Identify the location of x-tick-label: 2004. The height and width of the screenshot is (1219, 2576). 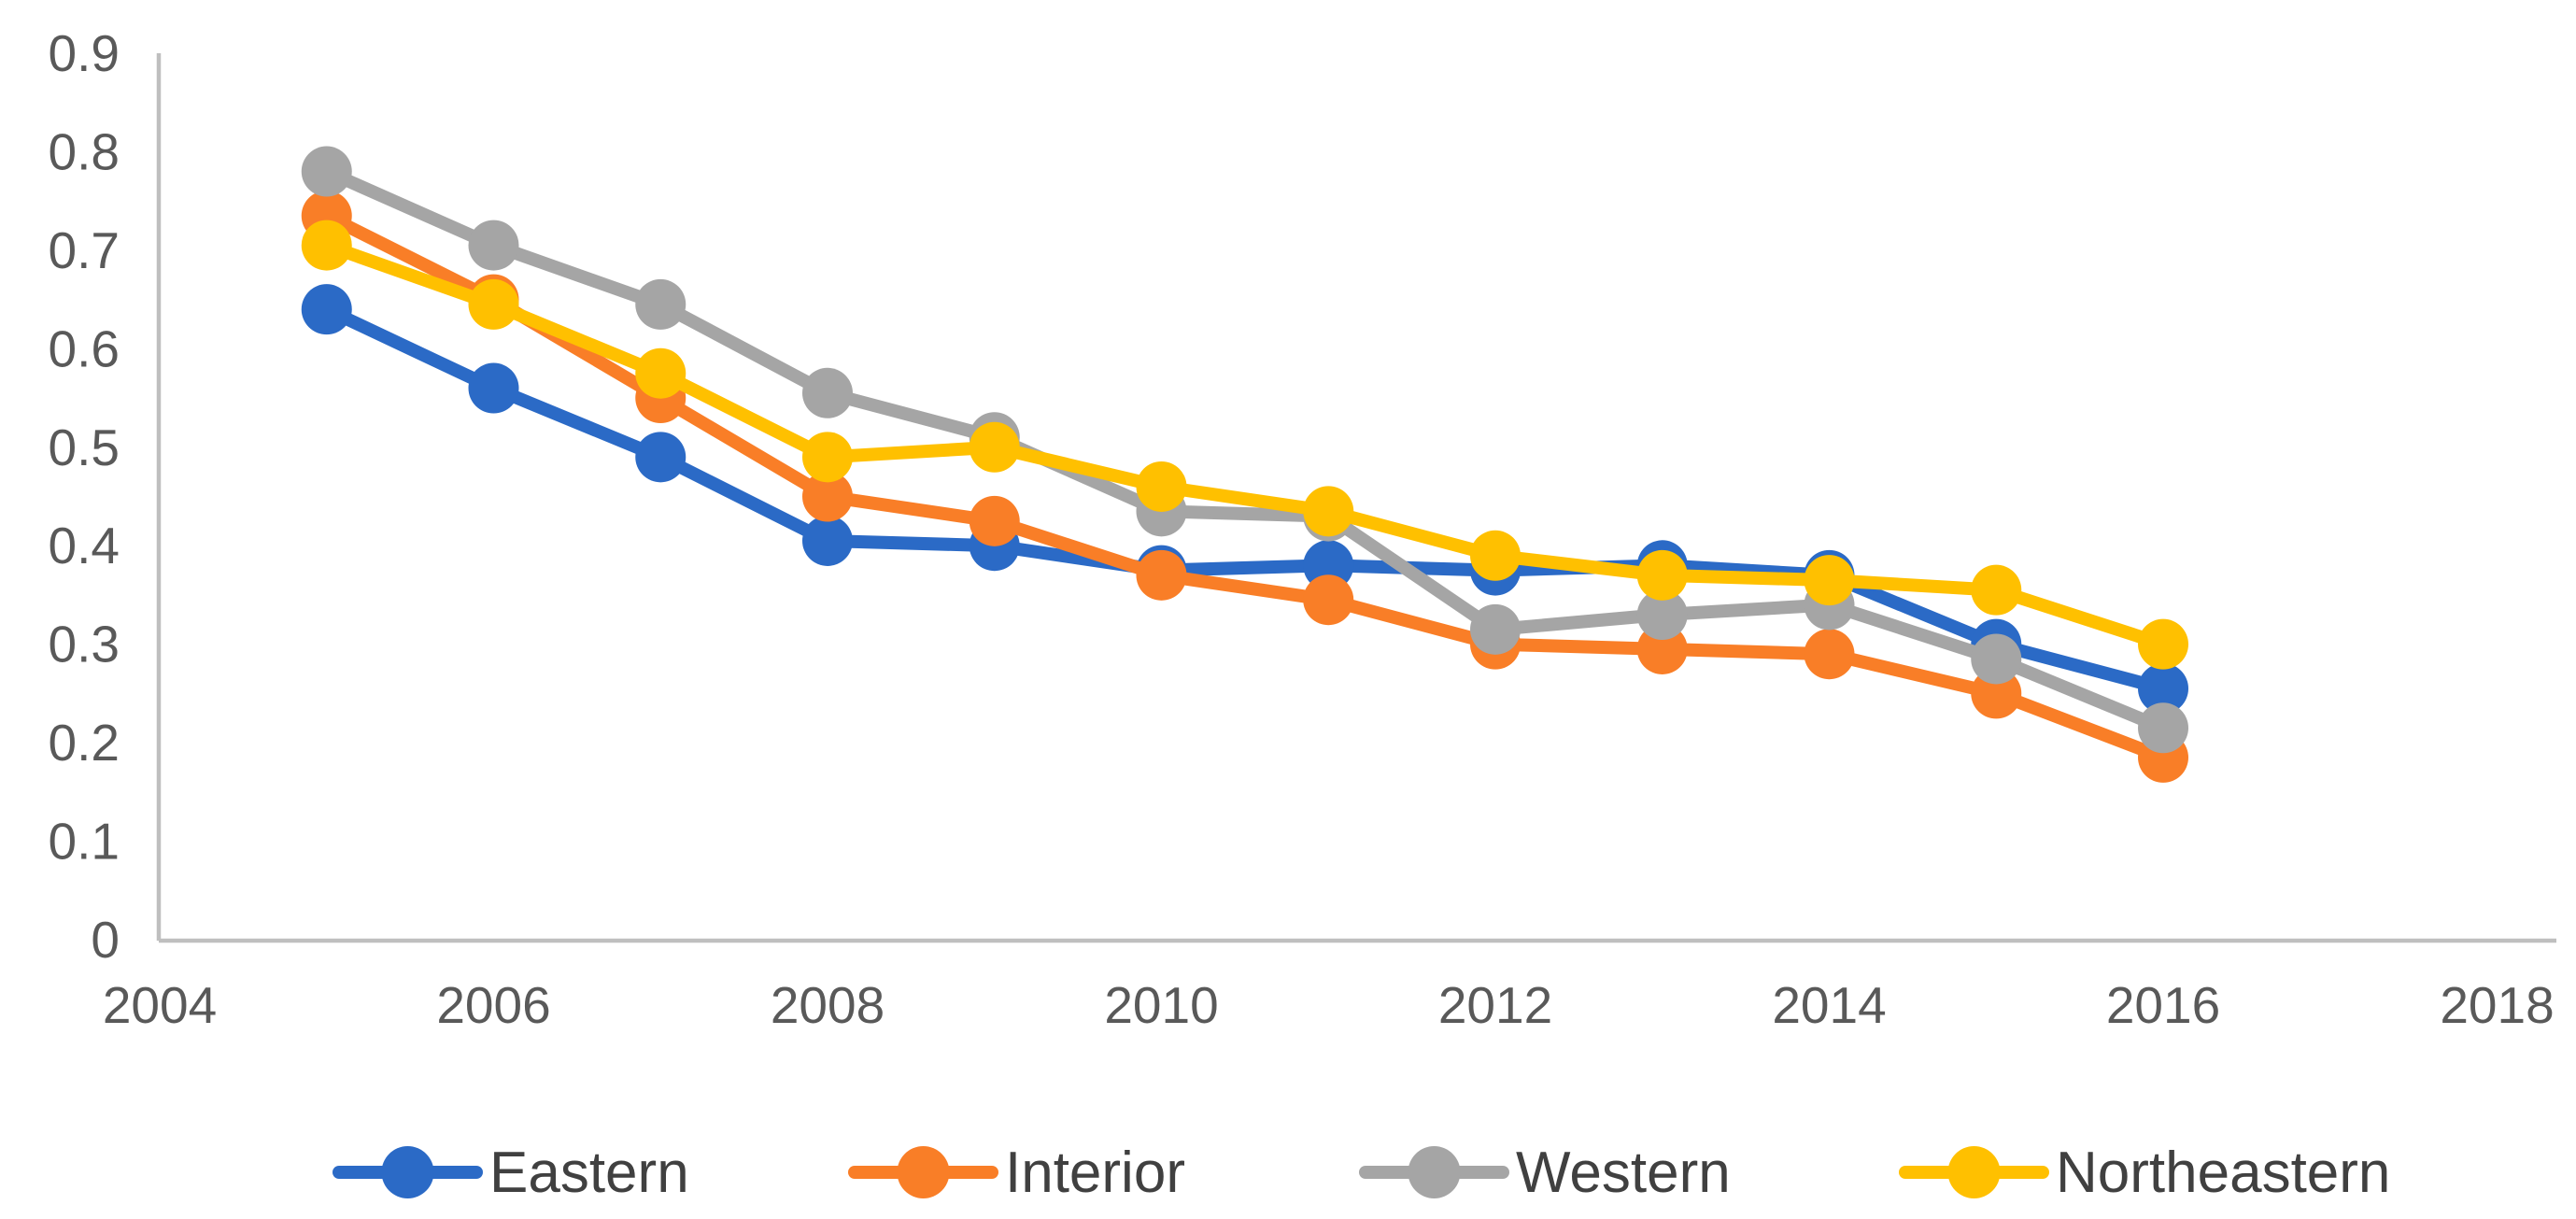
(160, 1005).